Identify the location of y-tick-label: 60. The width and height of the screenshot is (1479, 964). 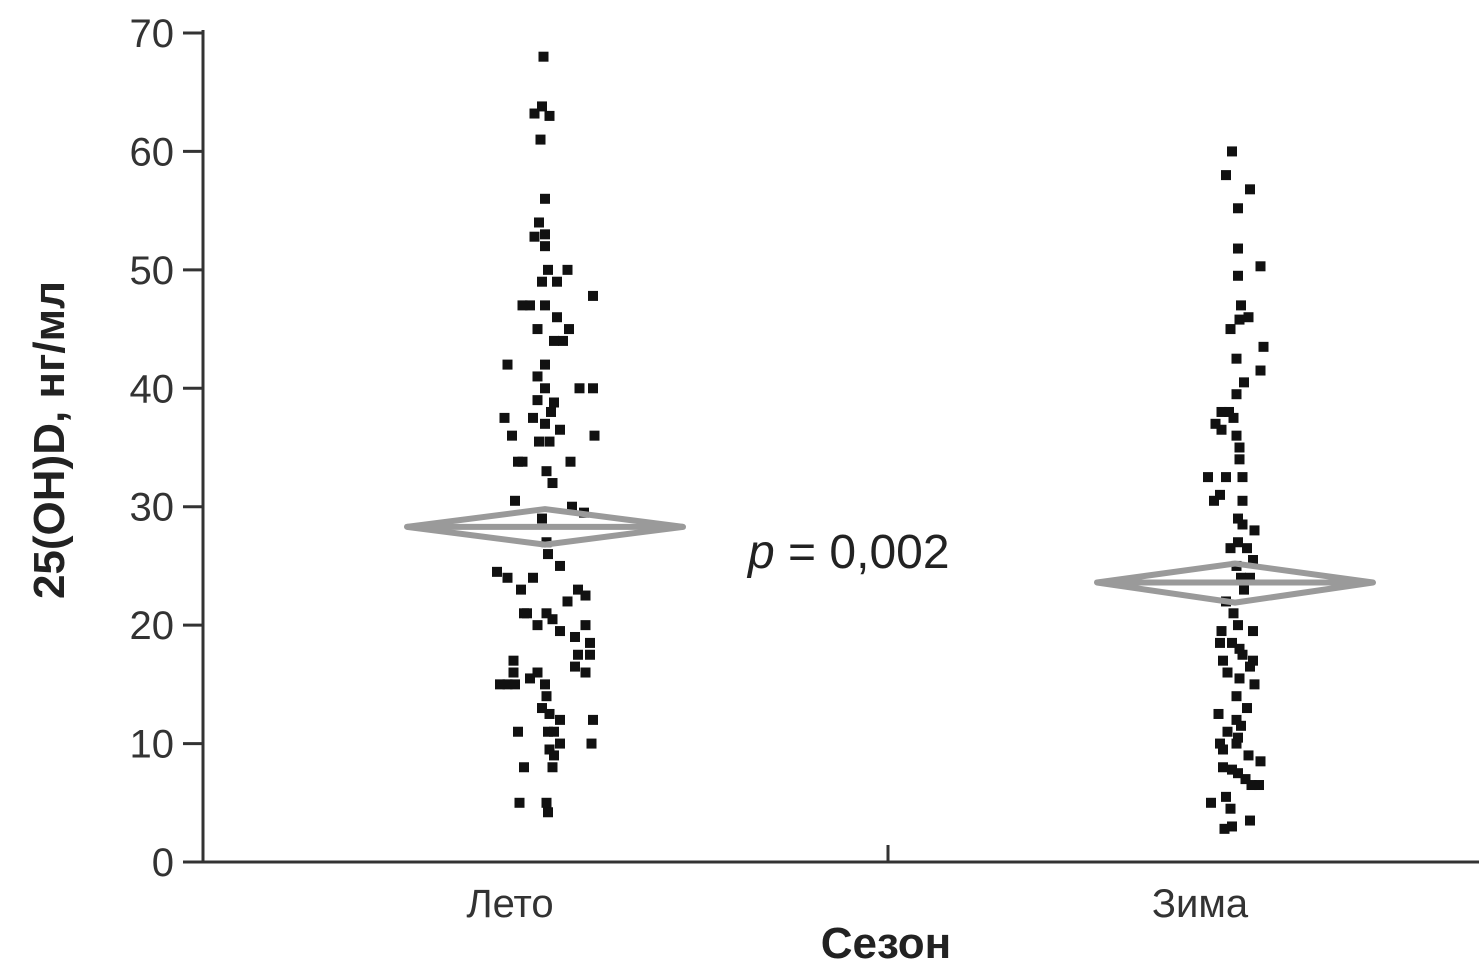
(152, 152).